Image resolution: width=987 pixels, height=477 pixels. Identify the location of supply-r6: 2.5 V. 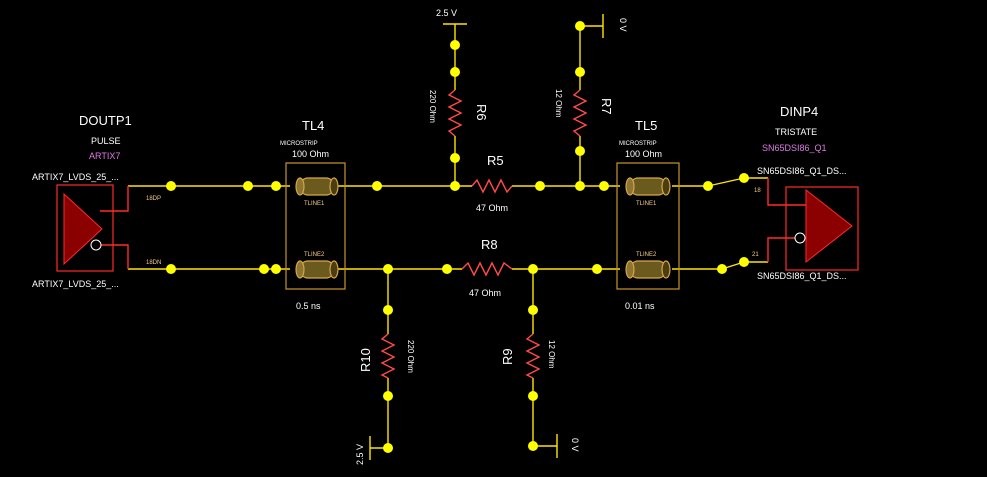
(451, 16).